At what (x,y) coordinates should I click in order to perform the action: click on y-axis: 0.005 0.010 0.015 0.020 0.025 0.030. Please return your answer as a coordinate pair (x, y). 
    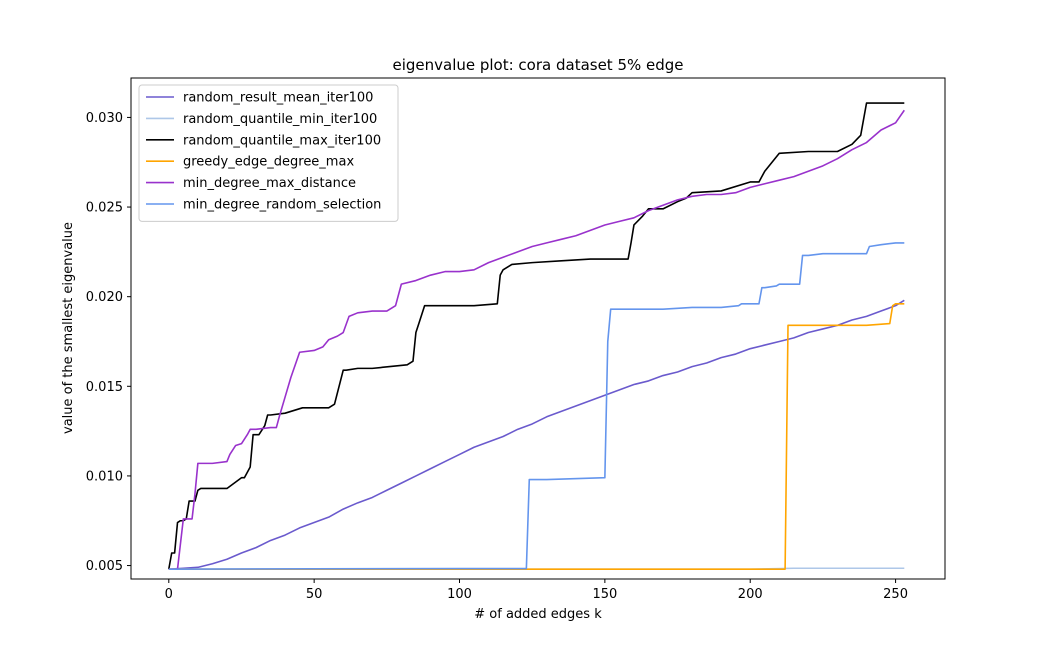
    Looking at the image, I should click on (108, 342).